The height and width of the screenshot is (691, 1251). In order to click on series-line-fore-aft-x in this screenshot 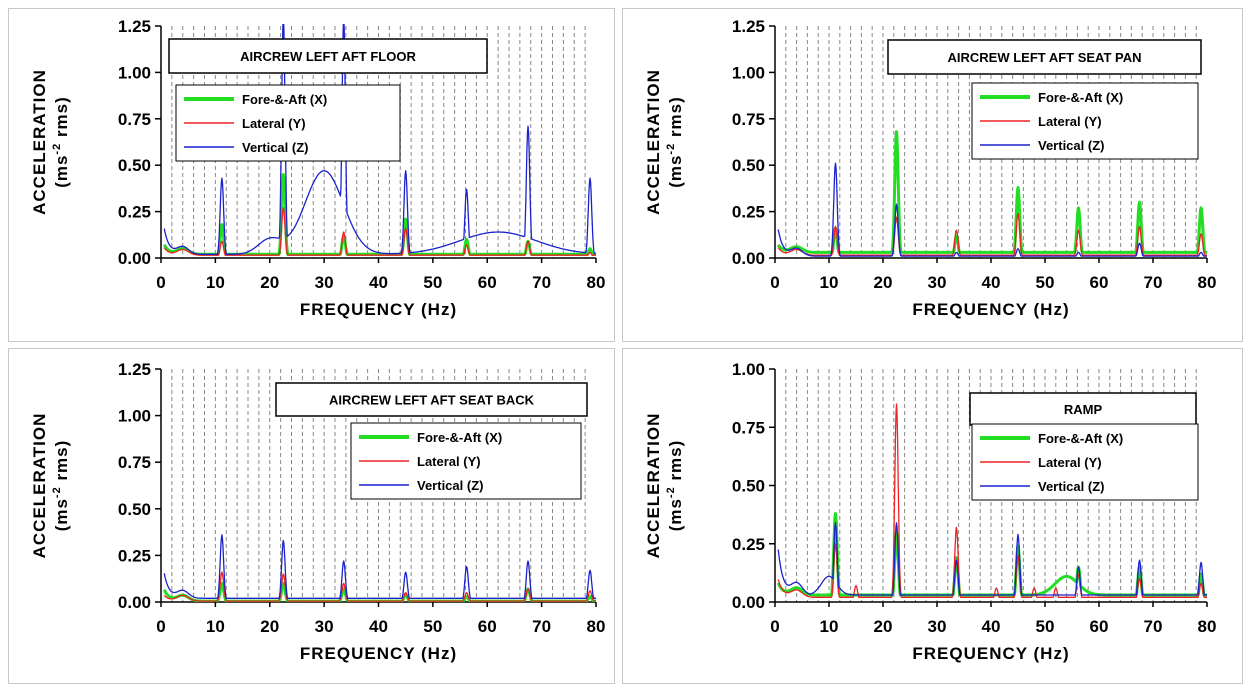, I will do `click(992, 192)`.